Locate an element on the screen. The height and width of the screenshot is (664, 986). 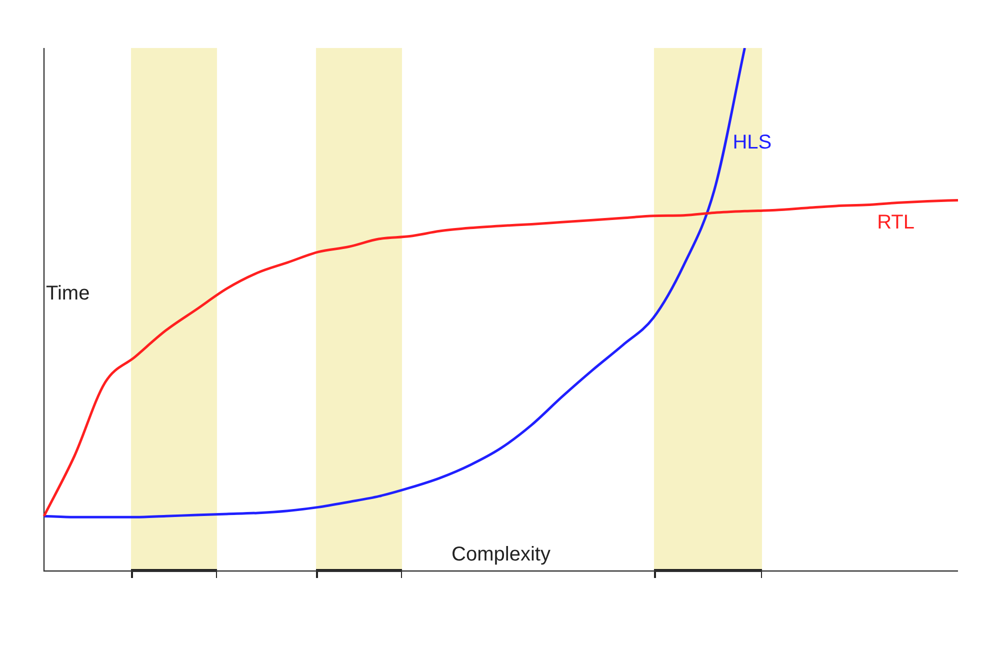
series-label: RTL is located at coordinates (895, 222).